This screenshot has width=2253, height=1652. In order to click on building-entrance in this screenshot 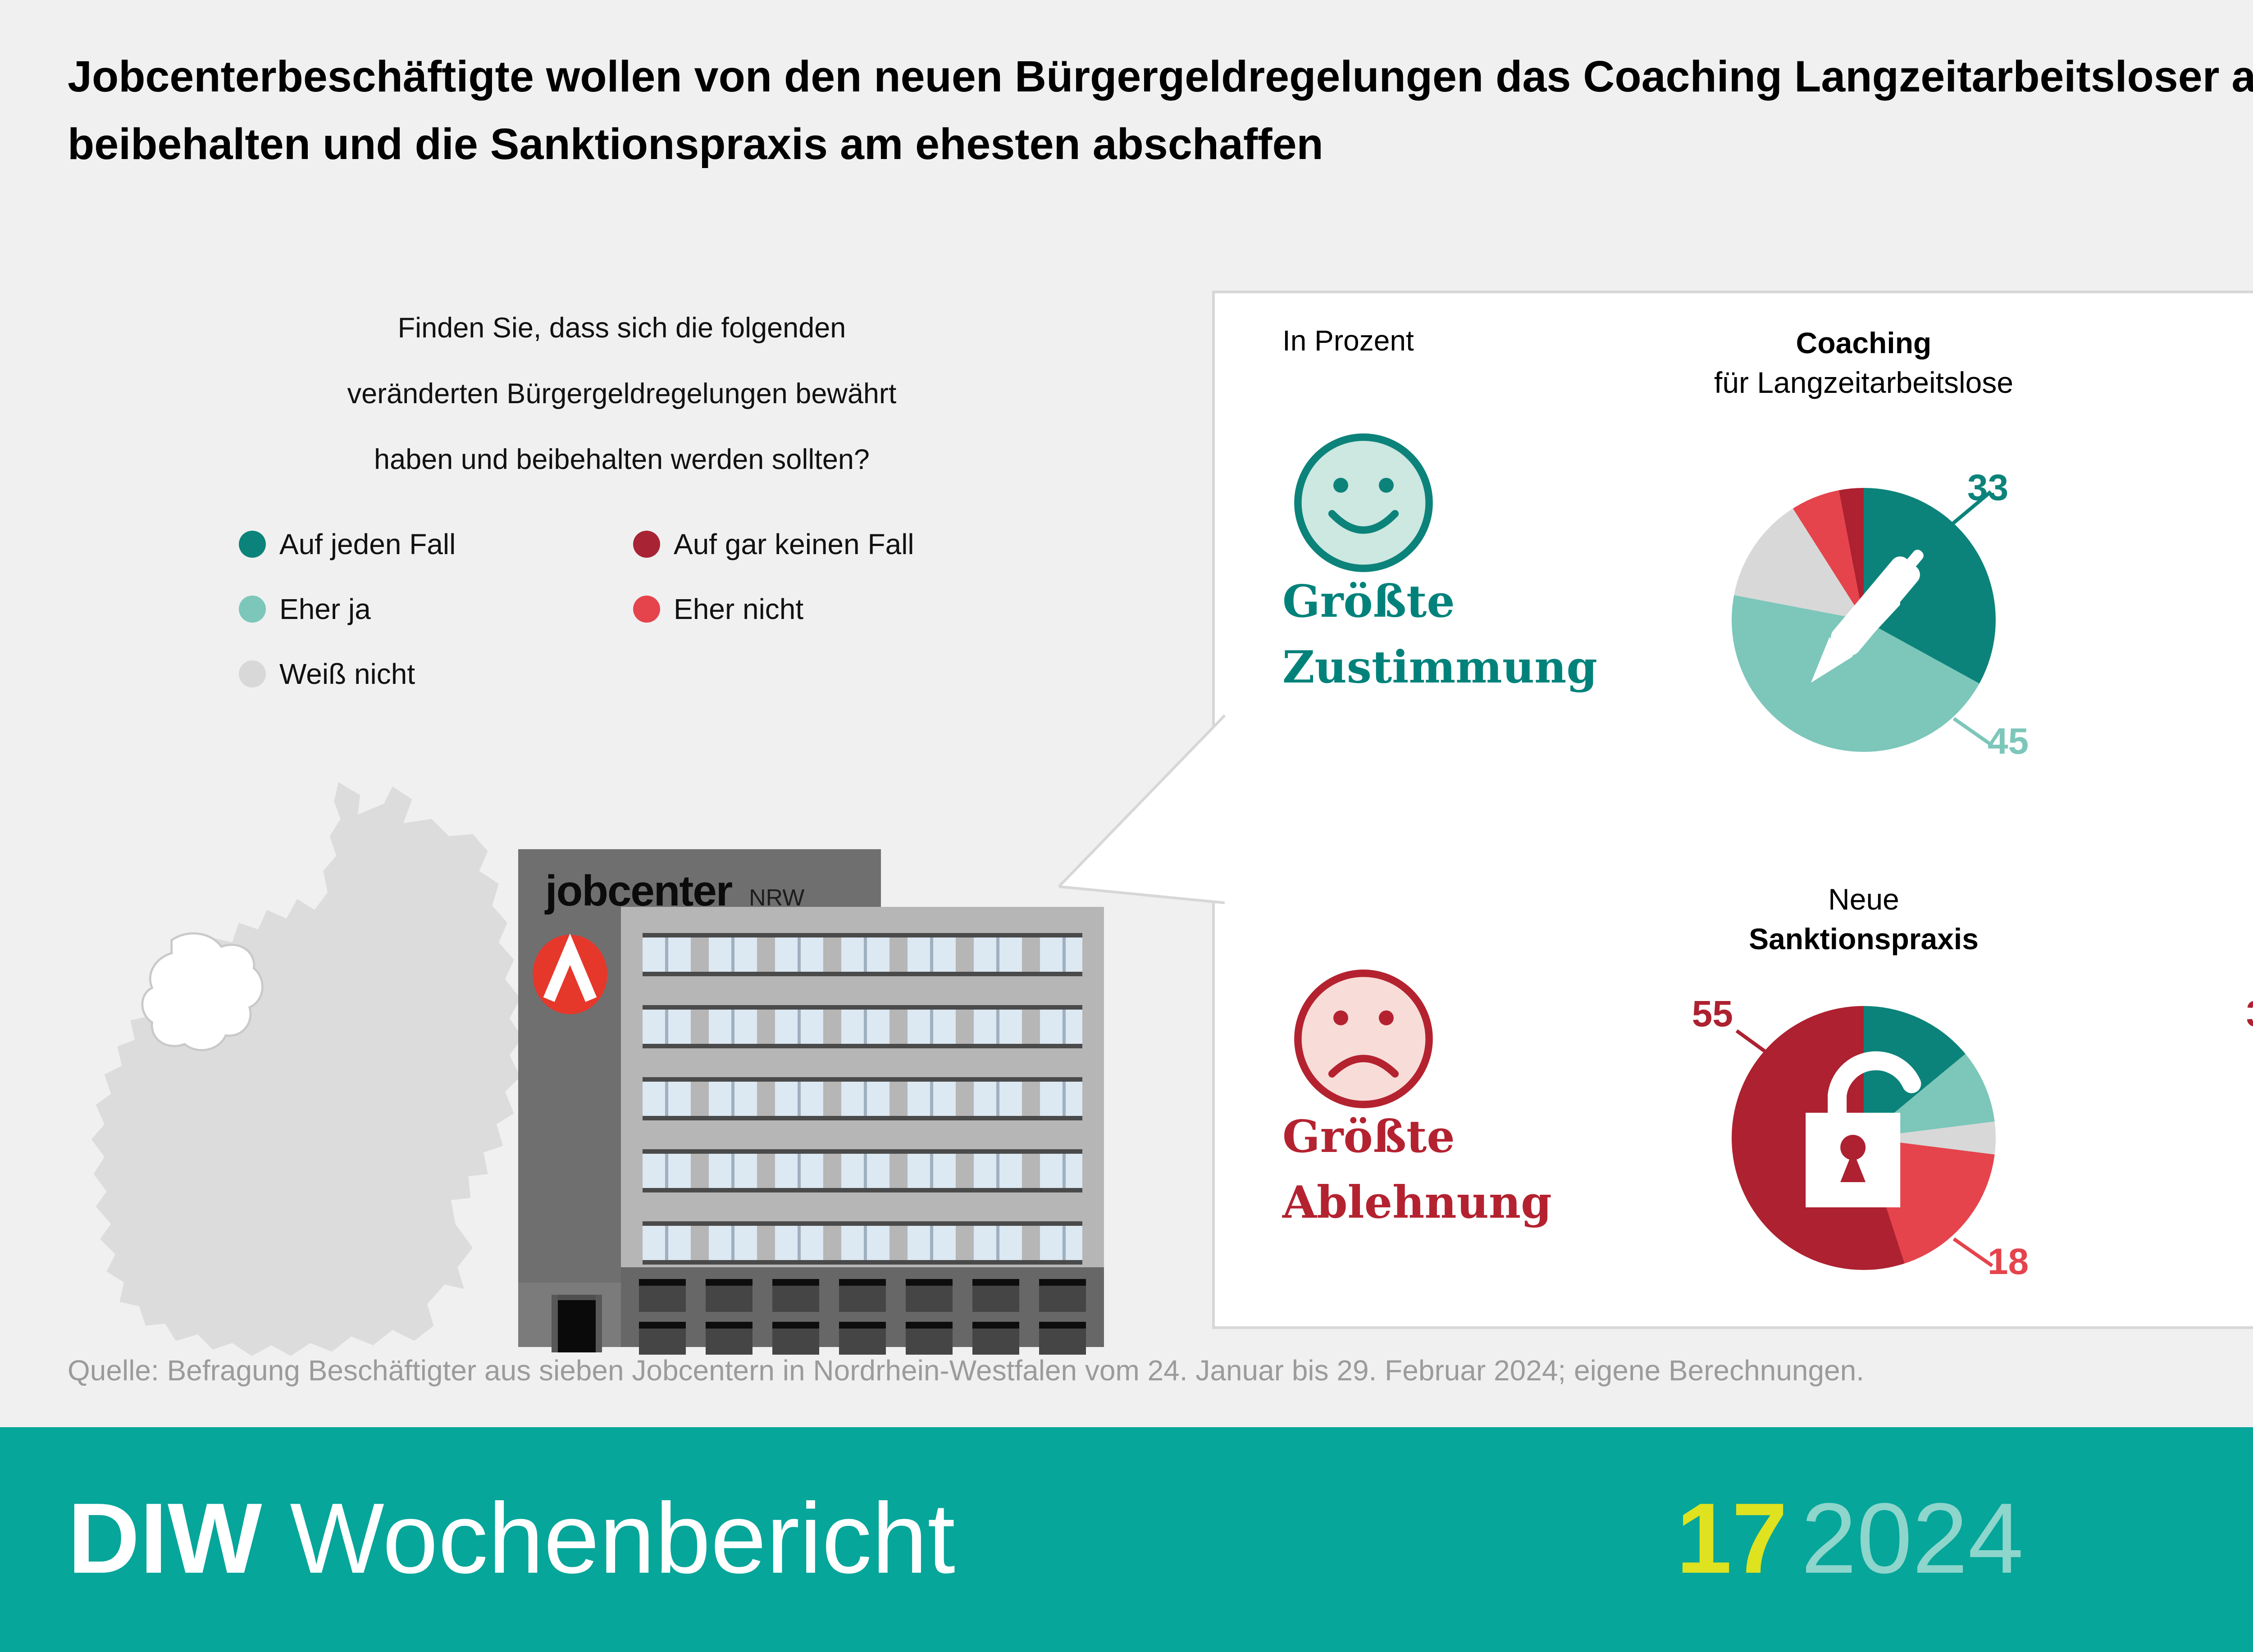, I will do `click(569, 1317)`.